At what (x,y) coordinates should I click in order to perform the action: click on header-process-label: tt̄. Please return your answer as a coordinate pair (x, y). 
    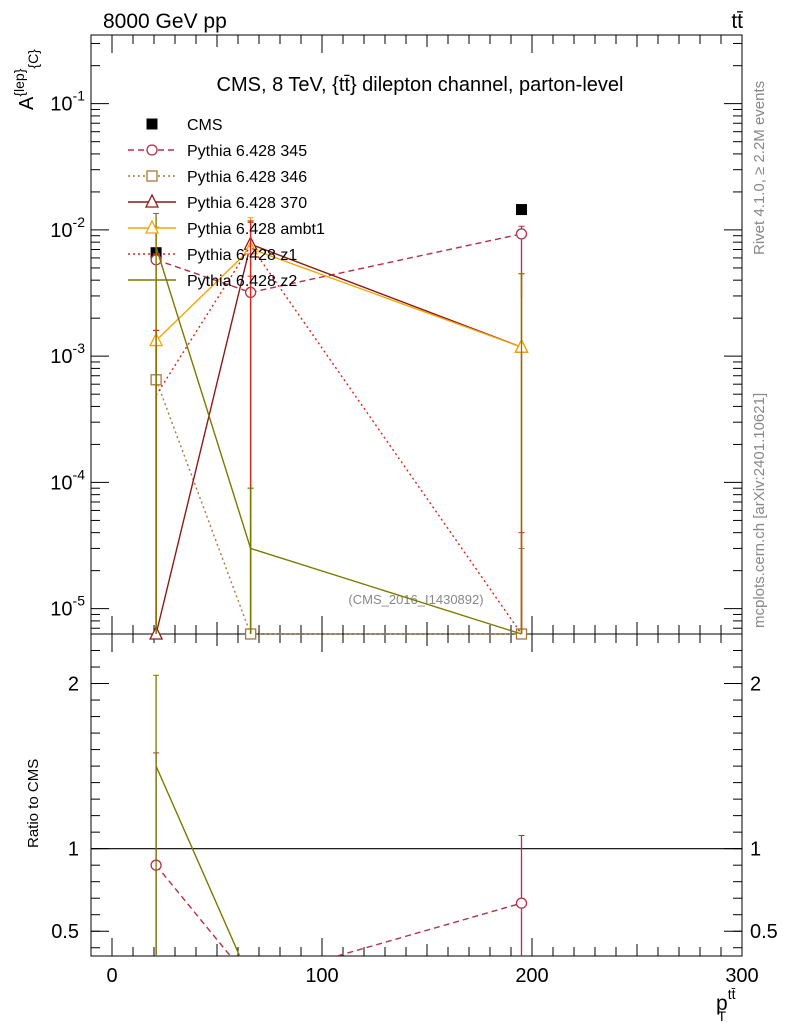
    Looking at the image, I should click on (737, 21).